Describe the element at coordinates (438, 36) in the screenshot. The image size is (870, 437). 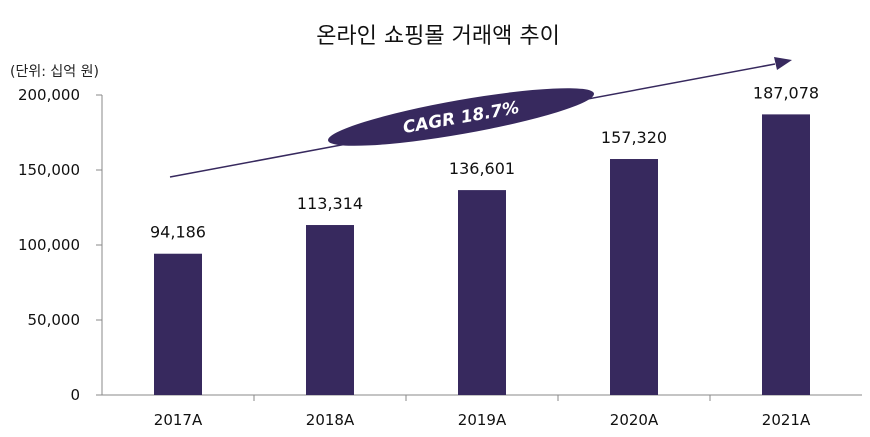
I see `chart-title: 온라인 쇼핑몰 거래액 추이` at that location.